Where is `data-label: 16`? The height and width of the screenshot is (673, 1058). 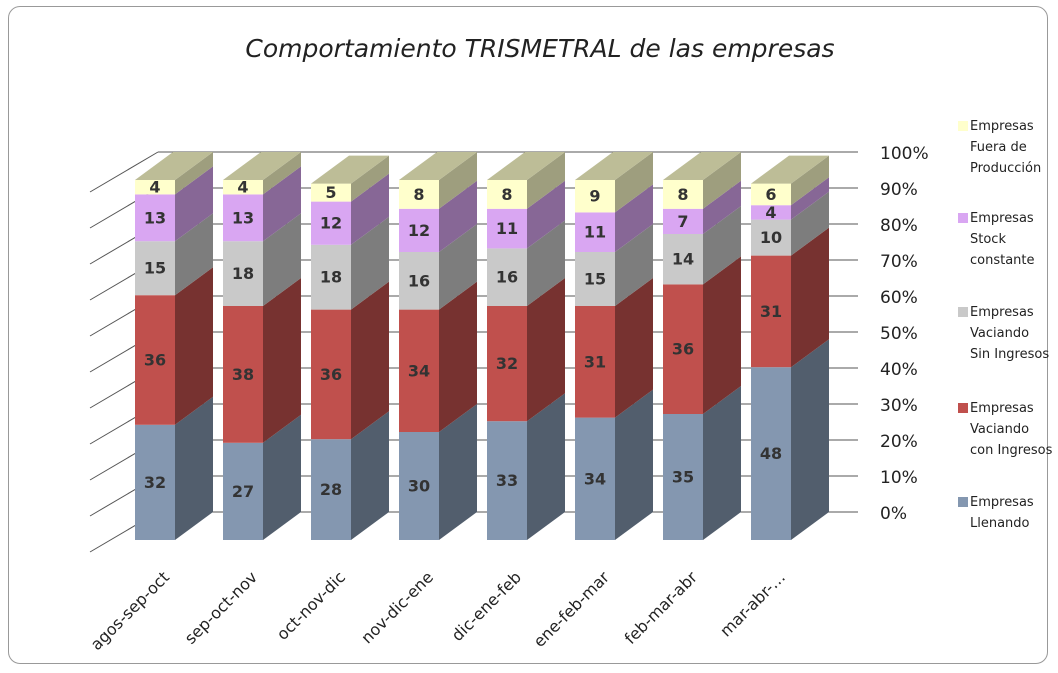 data-label: 16 is located at coordinates (419, 280).